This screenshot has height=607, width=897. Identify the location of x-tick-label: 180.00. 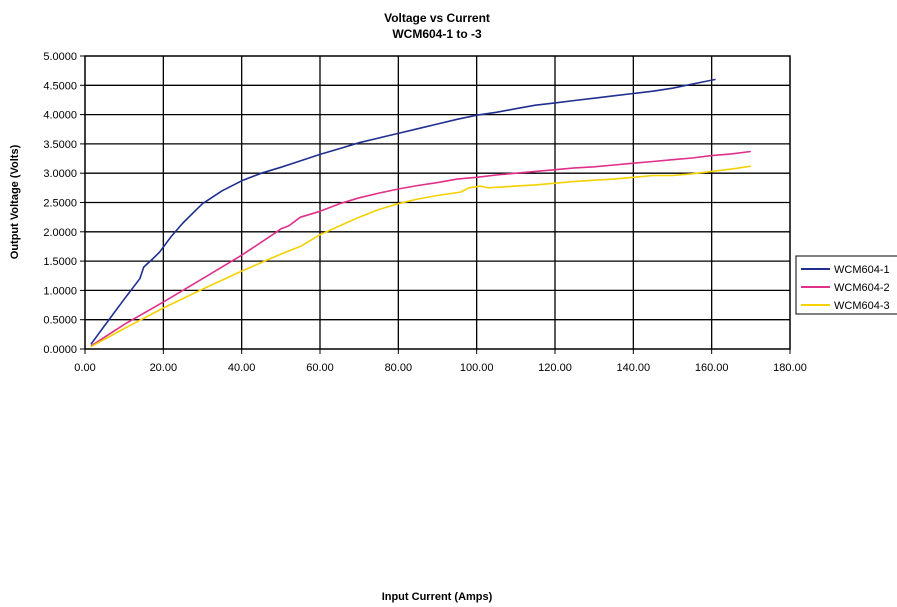
(790, 368).